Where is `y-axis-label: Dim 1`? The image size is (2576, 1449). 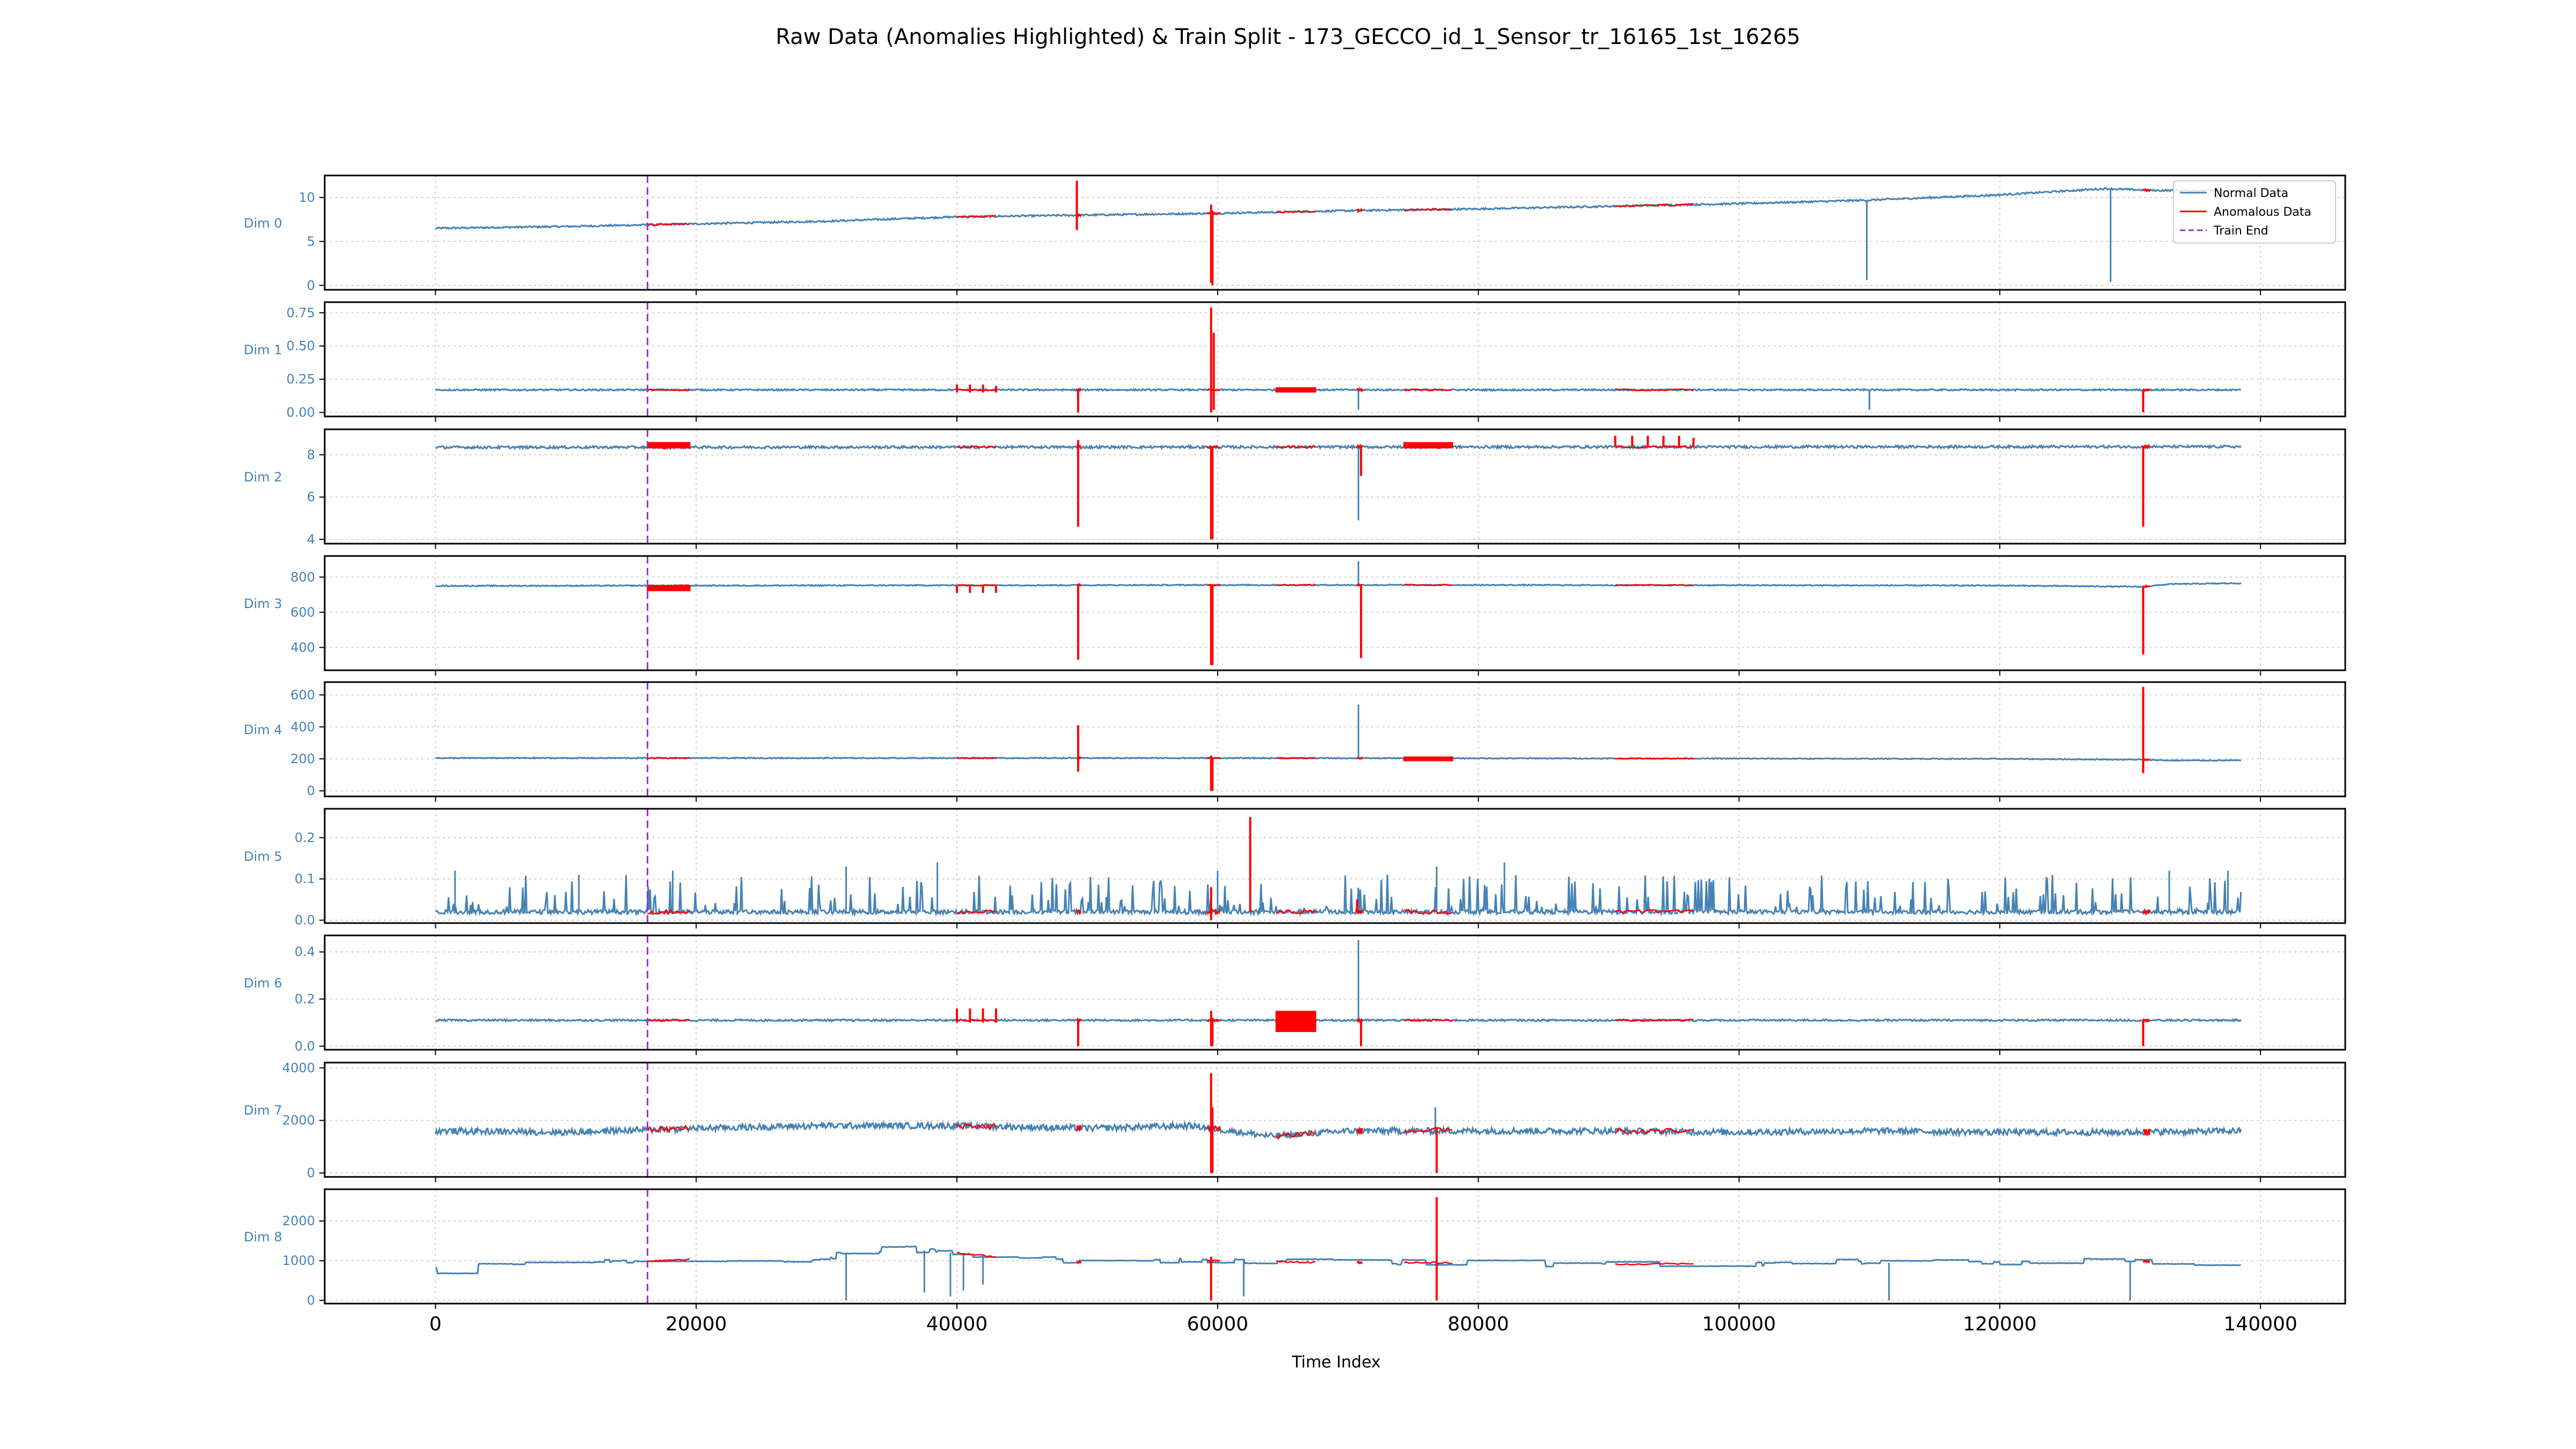
y-axis-label: Dim 1 is located at coordinates (263, 349).